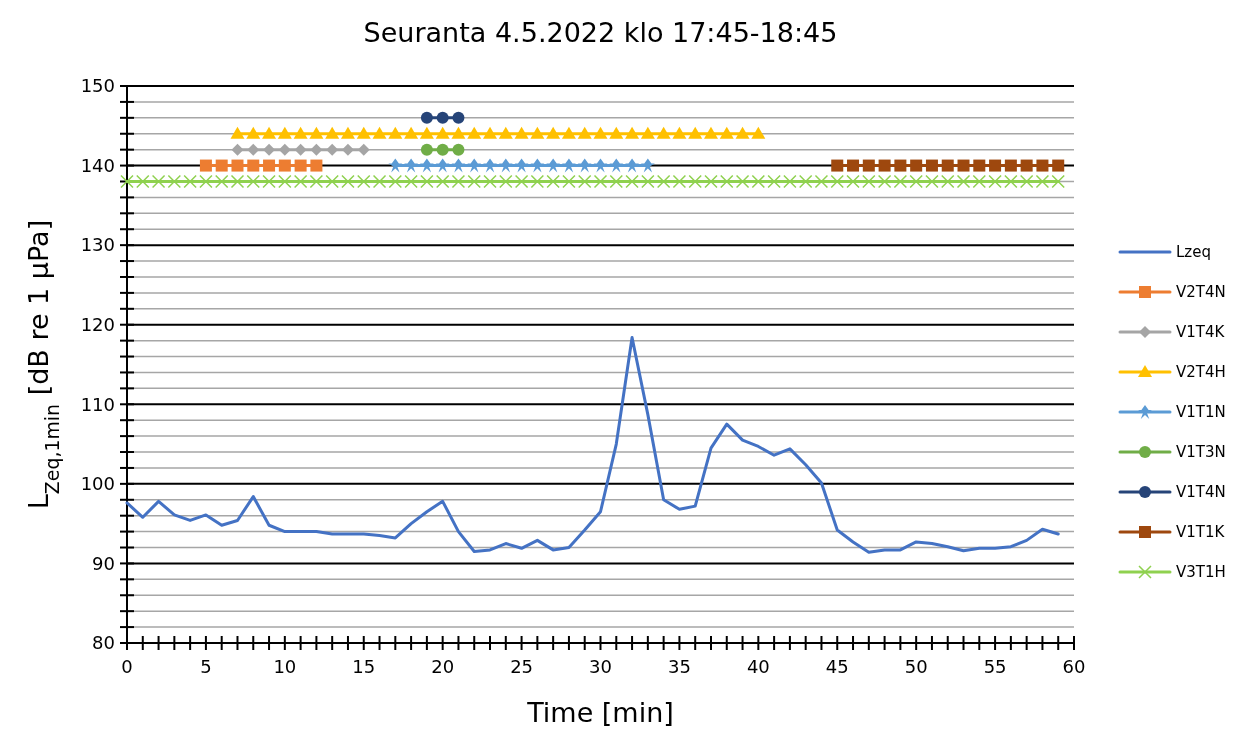 The width and height of the screenshot is (1247, 743). Describe the element at coordinates (1201, 532) in the screenshot. I see `legend-label: V1T1K` at that location.